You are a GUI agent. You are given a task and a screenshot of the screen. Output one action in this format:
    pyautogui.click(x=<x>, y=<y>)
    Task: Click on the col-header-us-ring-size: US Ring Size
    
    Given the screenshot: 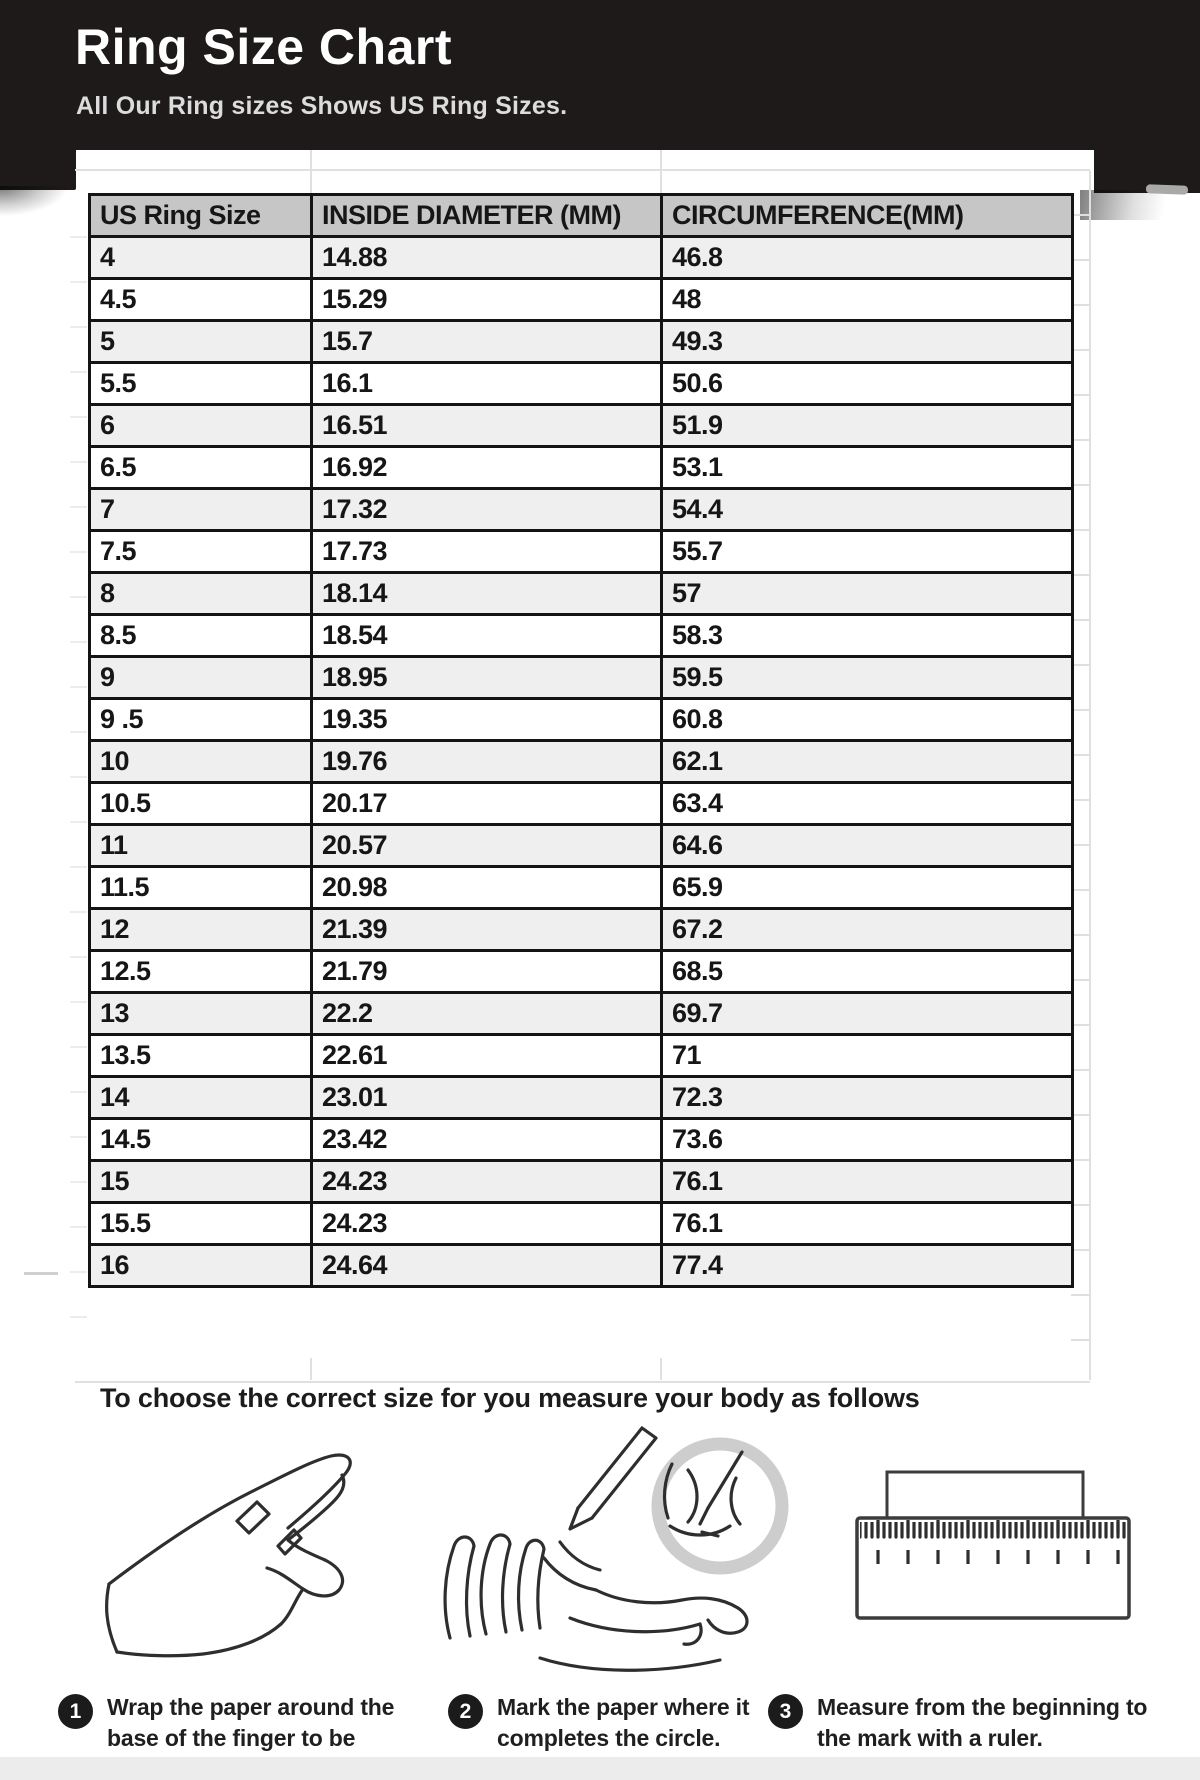 What is the action you would take?
    pyautogui.click(x=200, y=215)
    